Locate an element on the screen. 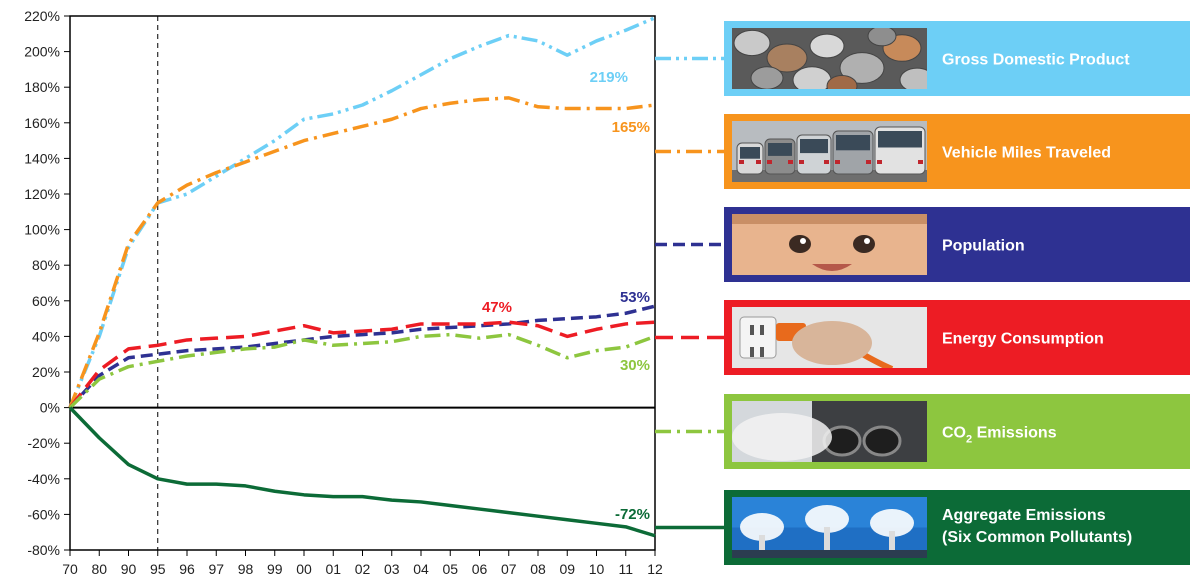 The width and height of the screenshot is (1200, 578). x-tick-label: 05 is located at coordinates (450, 569).